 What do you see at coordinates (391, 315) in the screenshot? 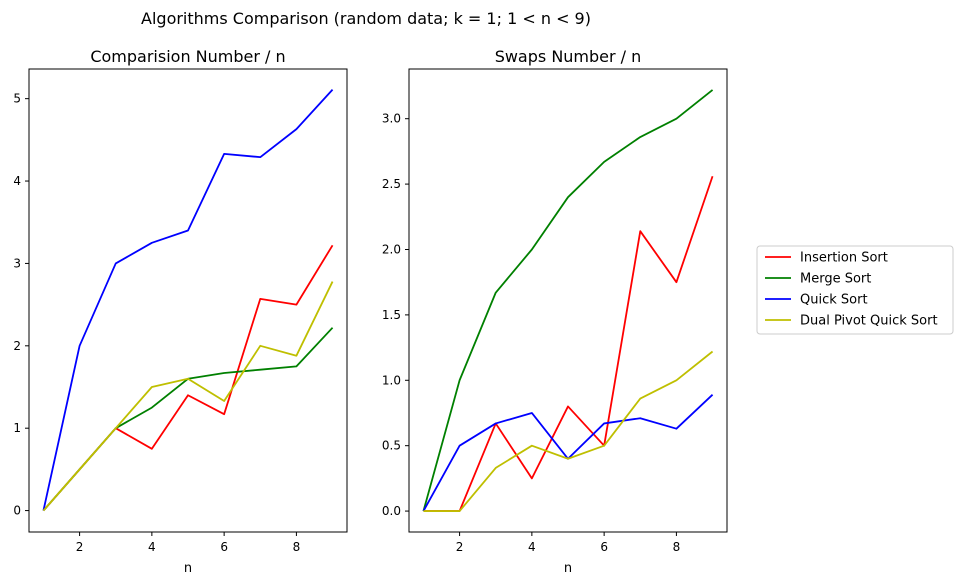
I see `y-tick-label: 1.5` at bounding box center [391, 315].